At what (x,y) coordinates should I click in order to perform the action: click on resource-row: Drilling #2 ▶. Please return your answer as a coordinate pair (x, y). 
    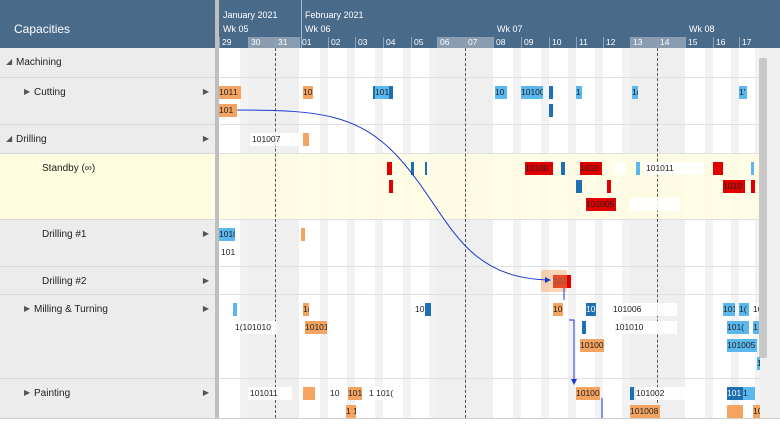
    Looking at the image, I should click on (107, 281).